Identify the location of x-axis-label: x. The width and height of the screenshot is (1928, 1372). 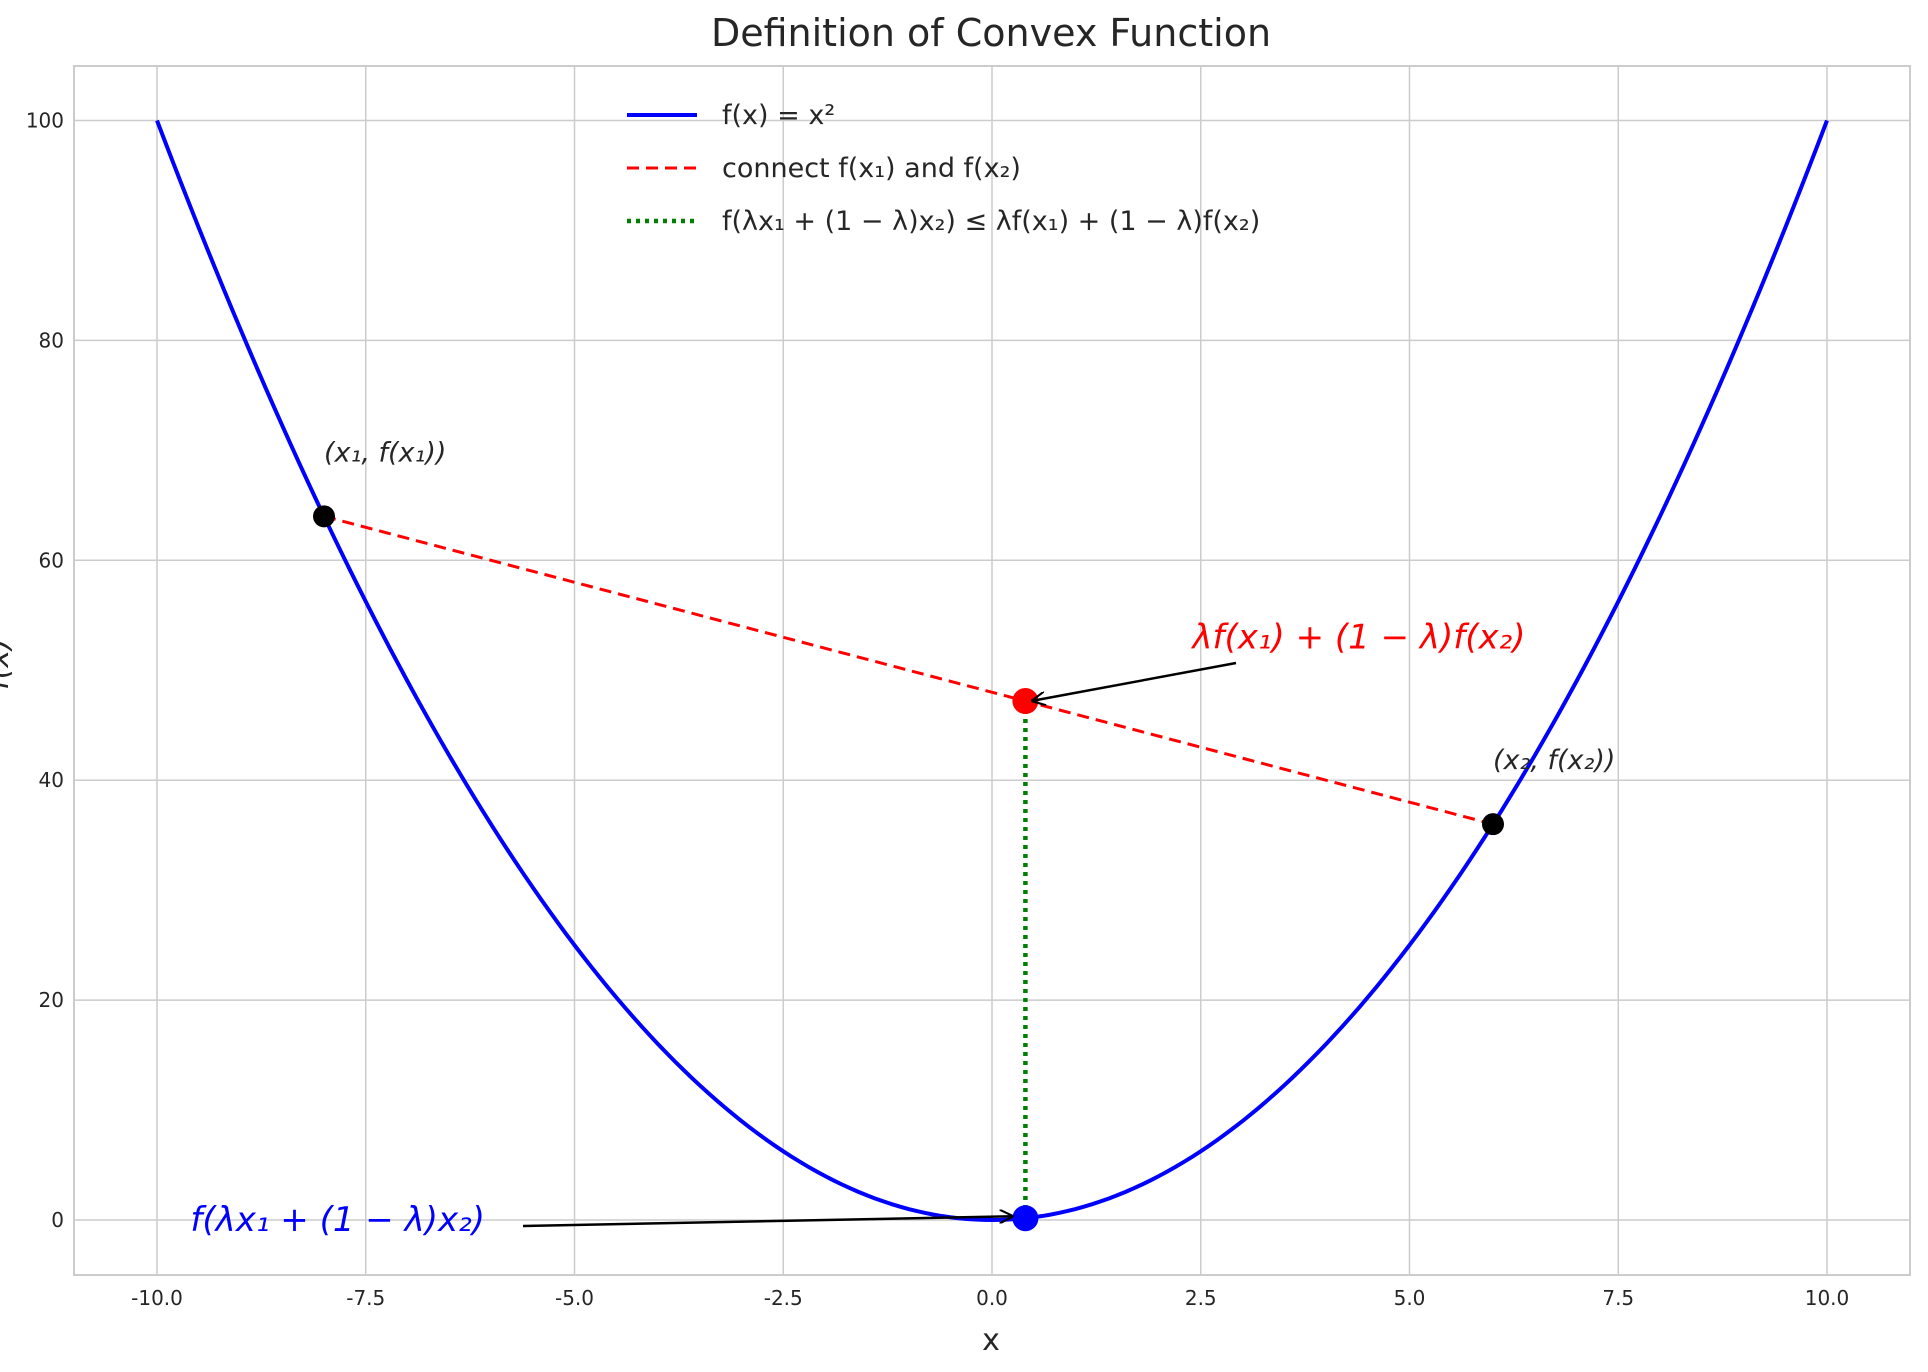
(991, 1340).